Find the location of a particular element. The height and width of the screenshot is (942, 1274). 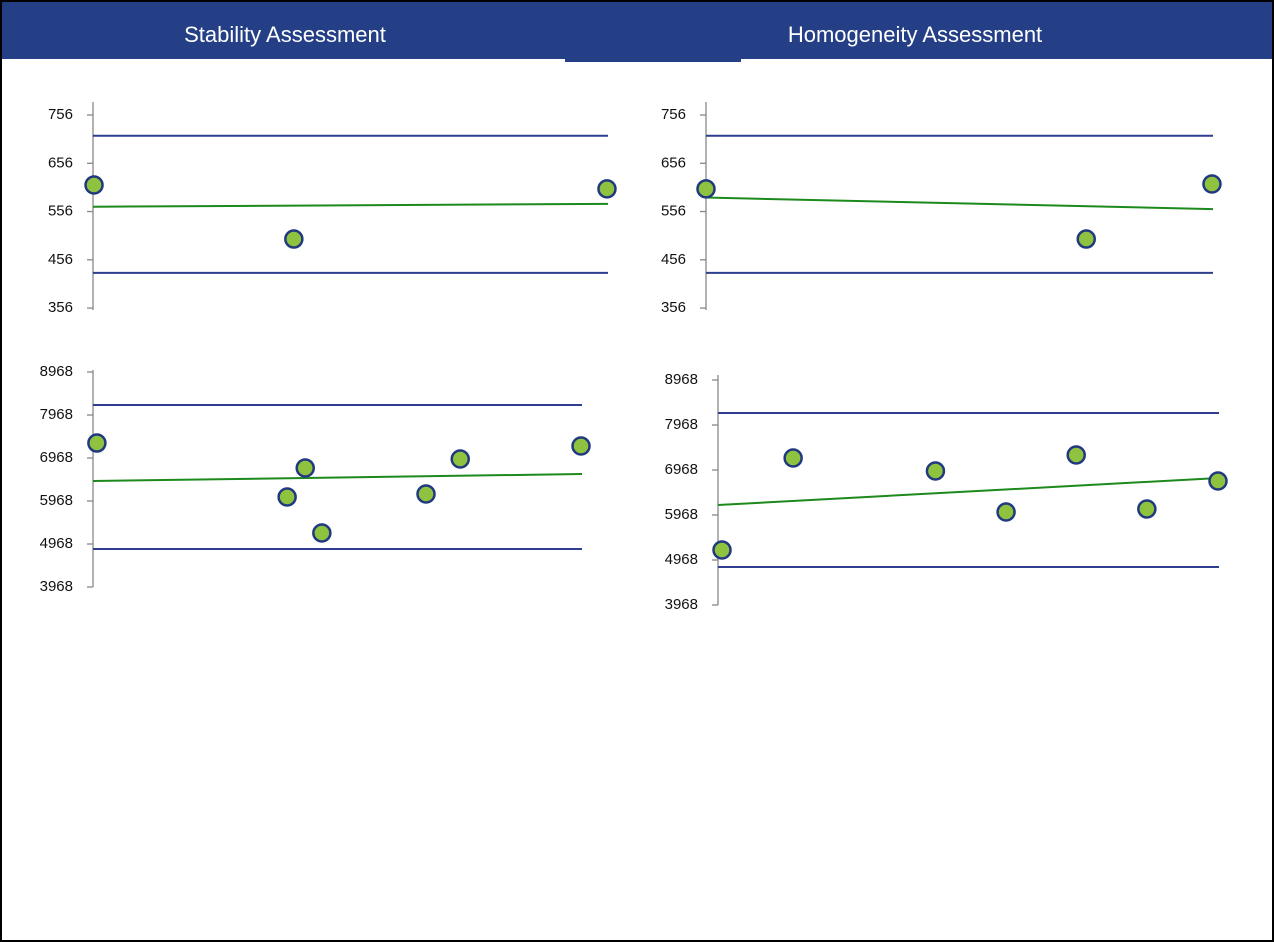

header-bar is located at coordinates (637, 30).